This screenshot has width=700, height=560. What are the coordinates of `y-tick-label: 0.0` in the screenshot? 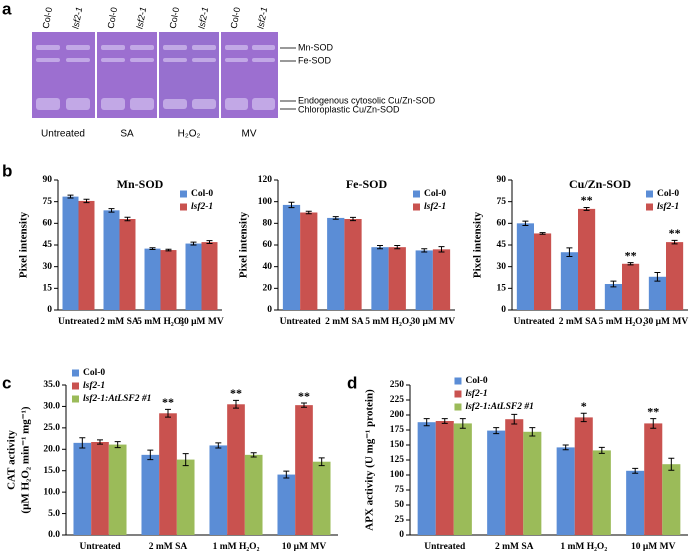 It's located at (54, 535).